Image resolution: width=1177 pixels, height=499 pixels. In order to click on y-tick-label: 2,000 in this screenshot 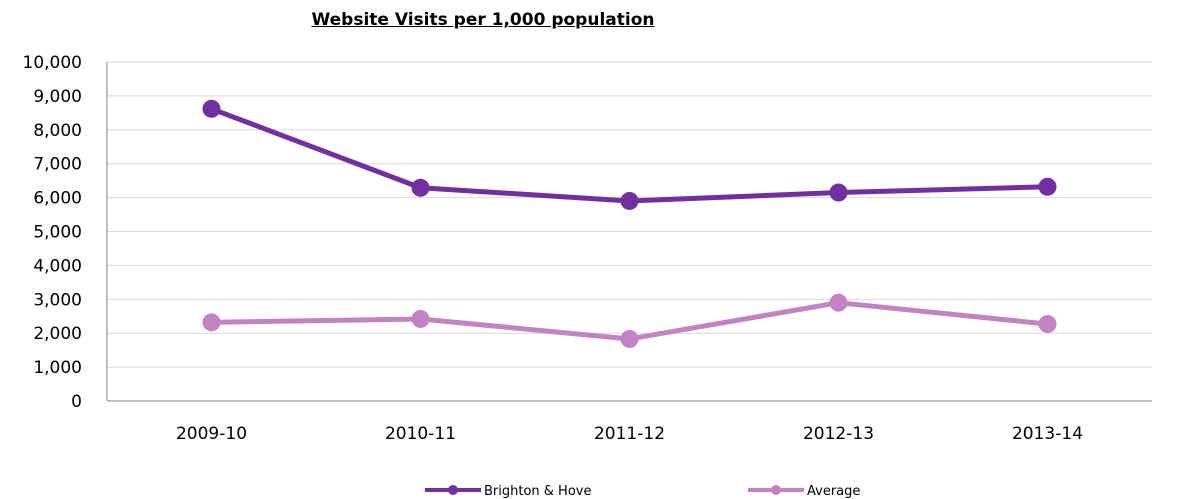, I will do `click(57, 334)`.